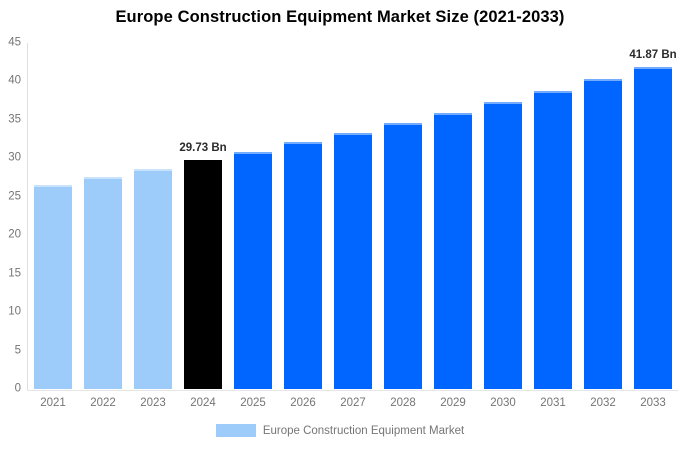  I want to click on x-tick-label: 2029, so click(453, 403).